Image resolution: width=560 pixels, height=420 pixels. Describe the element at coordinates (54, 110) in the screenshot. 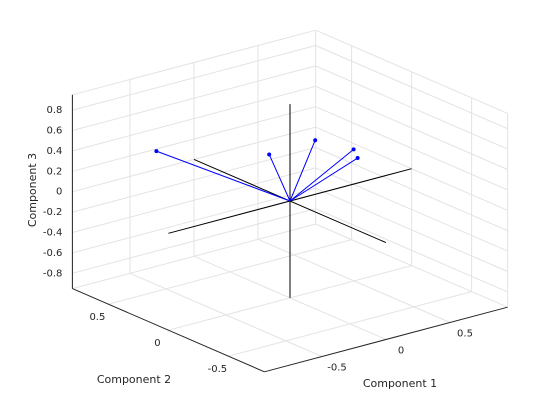

I see `z-tick-label: 0.8` at that location.